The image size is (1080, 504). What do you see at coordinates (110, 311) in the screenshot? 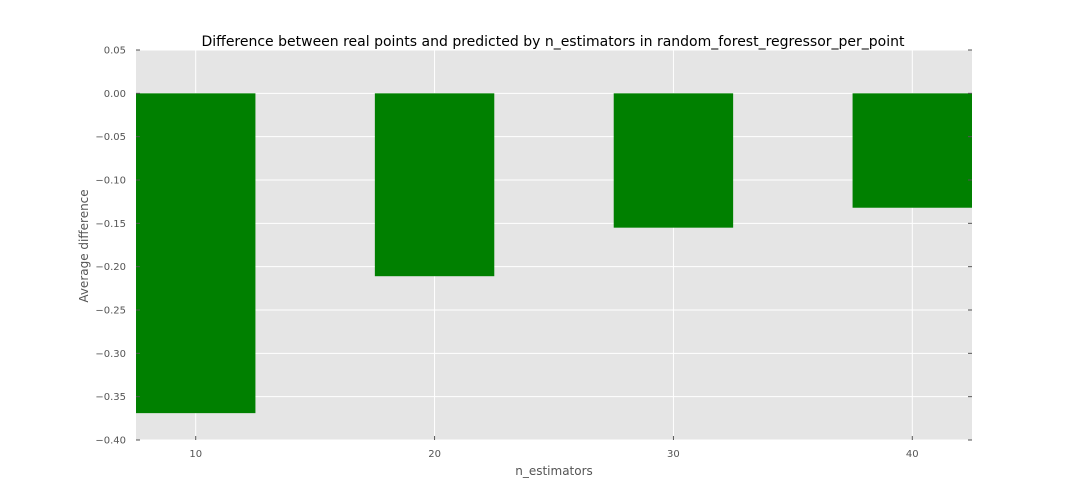
I see `y-tick-label: −0.25` at bounding box center [110, 311].